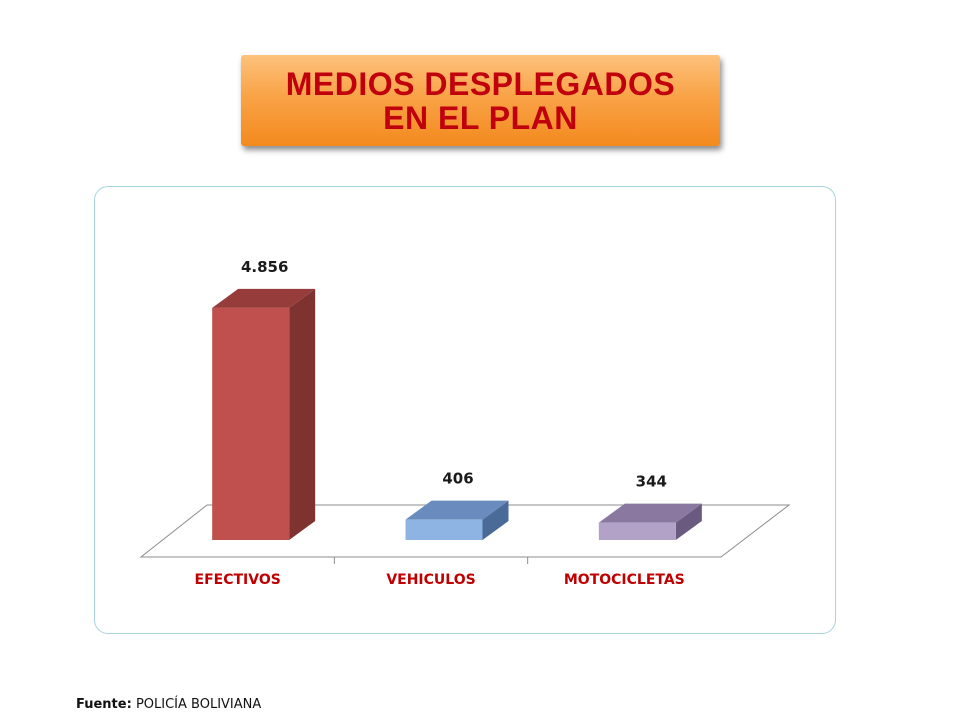 The height and width of the screenshot is (720, 960). Describe the element at coordinates (480, 117) in the screenshot. I see `title-line-2: EN EL PLAN` at that location.